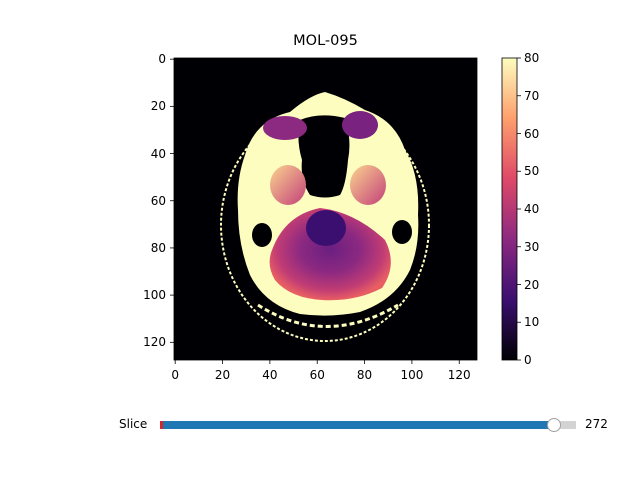 The image size is (640, 480). I want to click on x-tick-label: 100, so click(412, 375).